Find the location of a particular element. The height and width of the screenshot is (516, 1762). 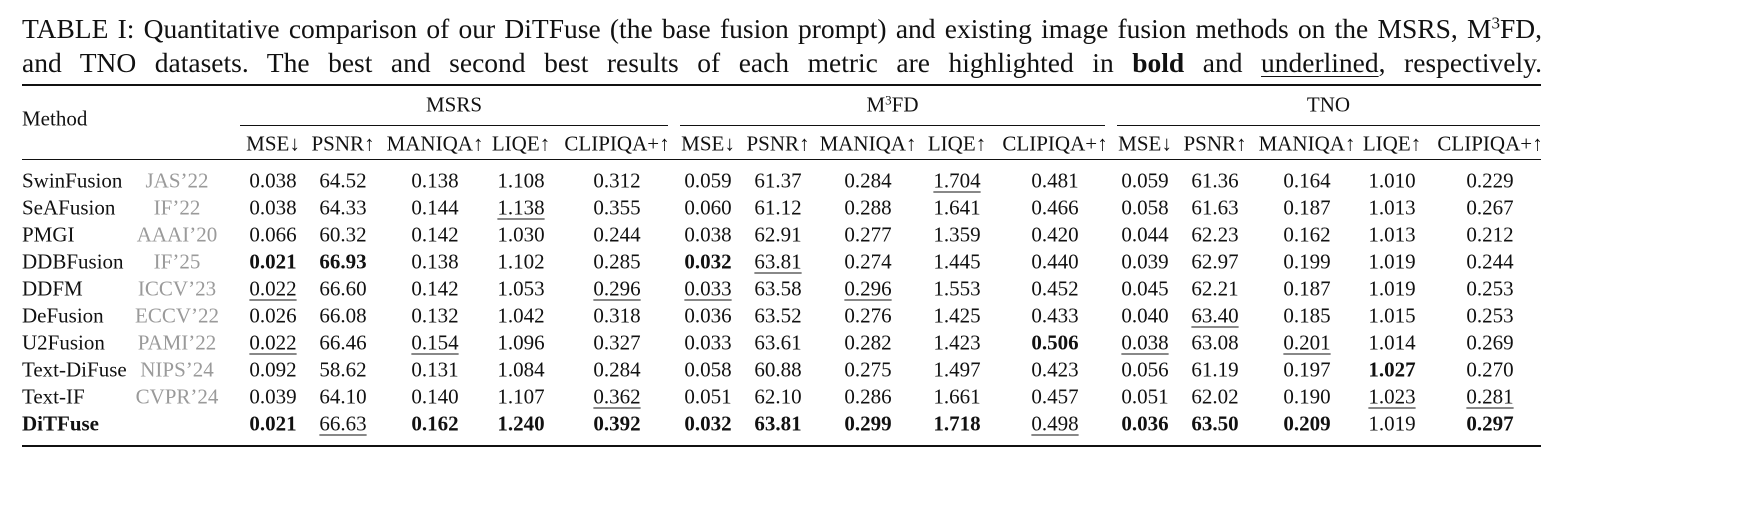

cell: 66.46 is located at coordinates (343, 342).